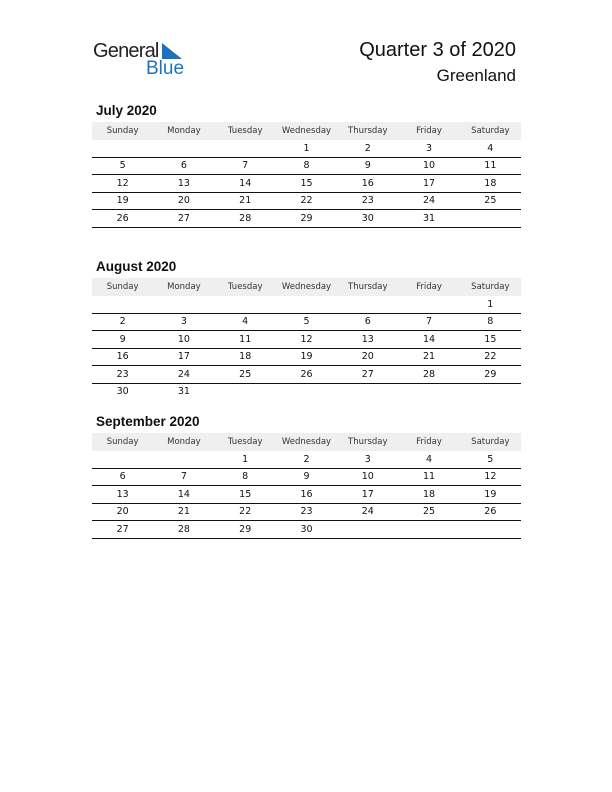 This screenshot has height=792, width=612. What do you see at coordinates (306, 495) in the screenshot?
I see `week-row: 13 14 15 16 17 18 19` at bounding box center [306, 495].